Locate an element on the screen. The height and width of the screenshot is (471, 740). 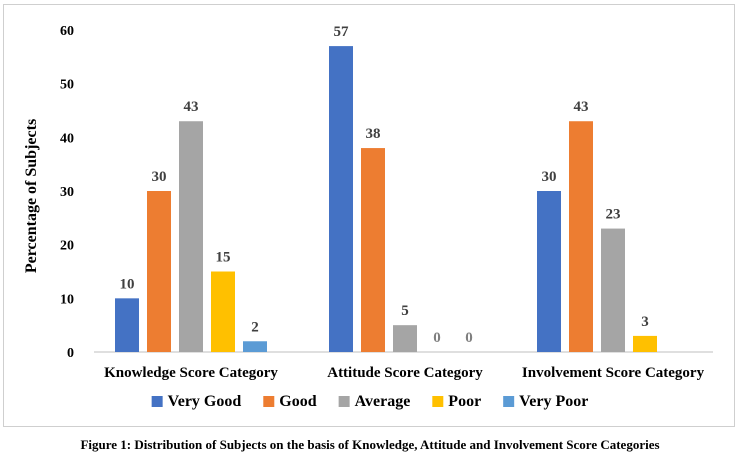
legend: Very Good Good Average Poor Very Poor is located at coordinates (369, 401).